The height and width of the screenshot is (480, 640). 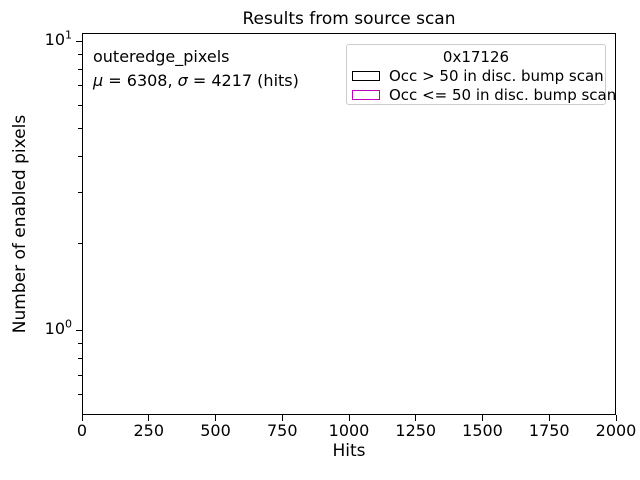 What do you see at coordinates (496, 75) in the screenshot?
I see `legend-entry-label: Occ > 50 in disc. bump scan` at bounding box center [496, 75].